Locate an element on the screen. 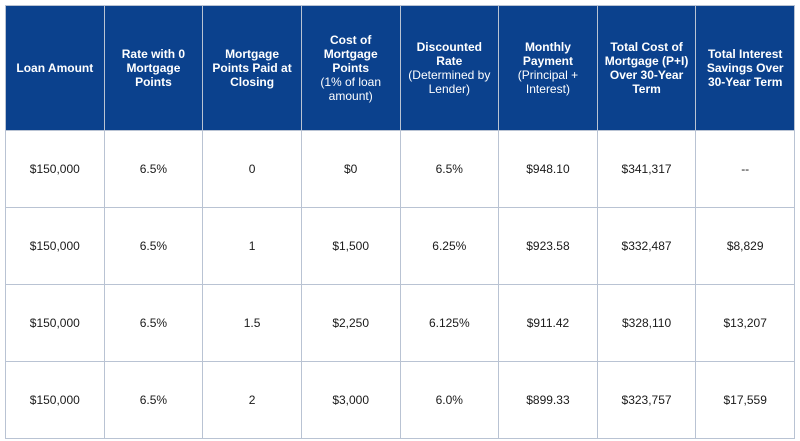 The height and width of the screenshot is (441, 800). table-cell: $323,757 is located at coordinates (646, 400).